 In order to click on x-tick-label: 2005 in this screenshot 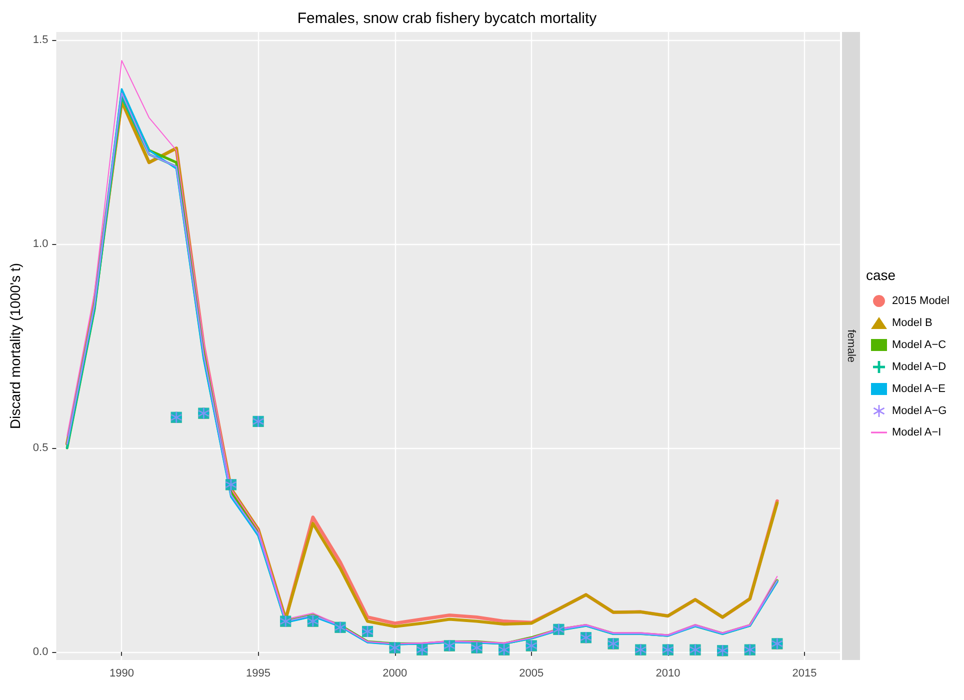, I will do `click(531, 674)`.